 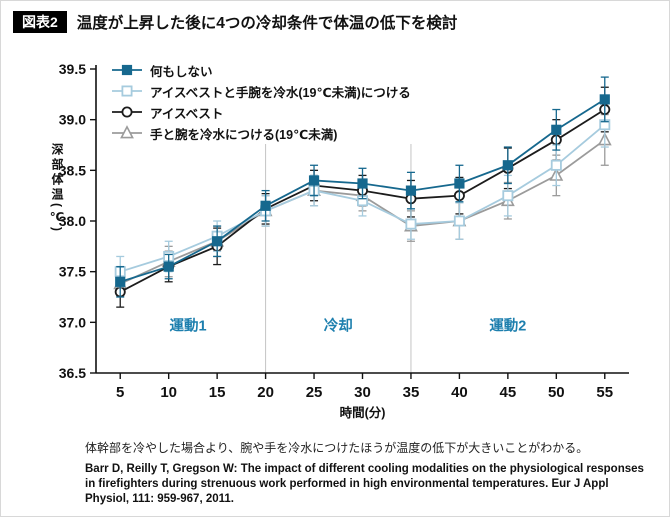 I want to click on svg-text: 25, so click(x=314, y=392).